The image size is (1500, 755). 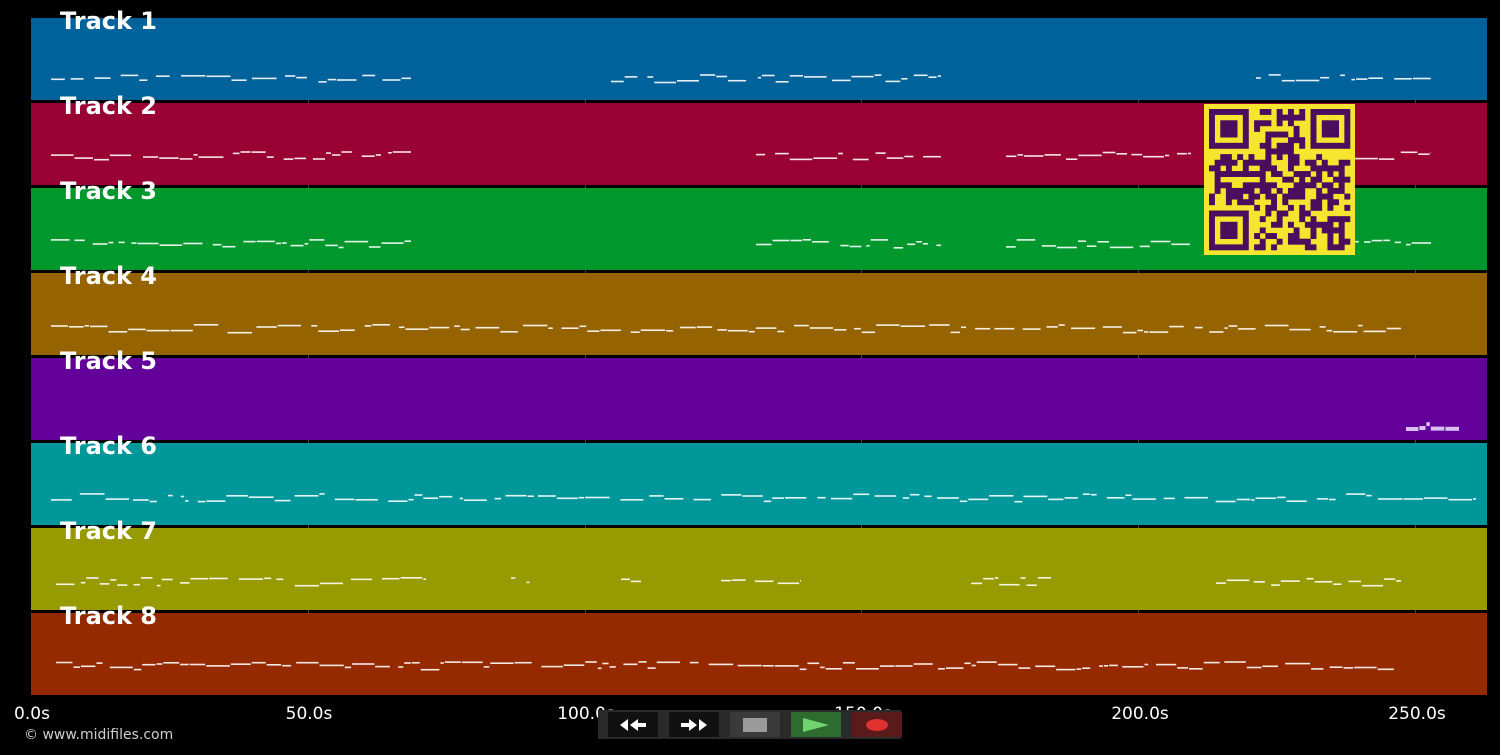 What do you see at coordinates (759, 54) in the screenshot?
I see `track-lane-1: Track 1` at bounding box center [759, 54].